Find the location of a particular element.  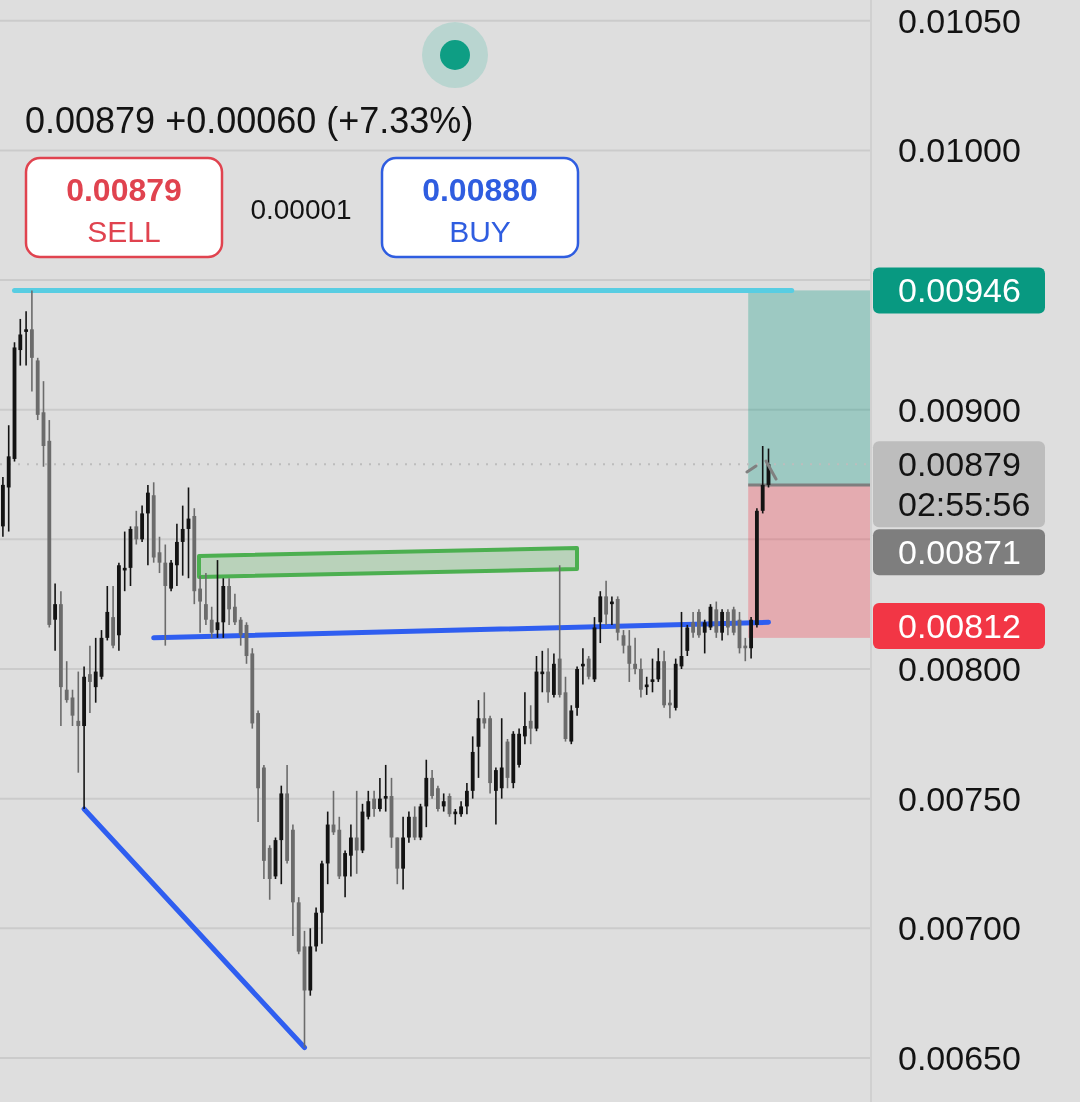

annotation: 0.00879 +0.00060 (+7.33%) is located at coordinates (249, 120).